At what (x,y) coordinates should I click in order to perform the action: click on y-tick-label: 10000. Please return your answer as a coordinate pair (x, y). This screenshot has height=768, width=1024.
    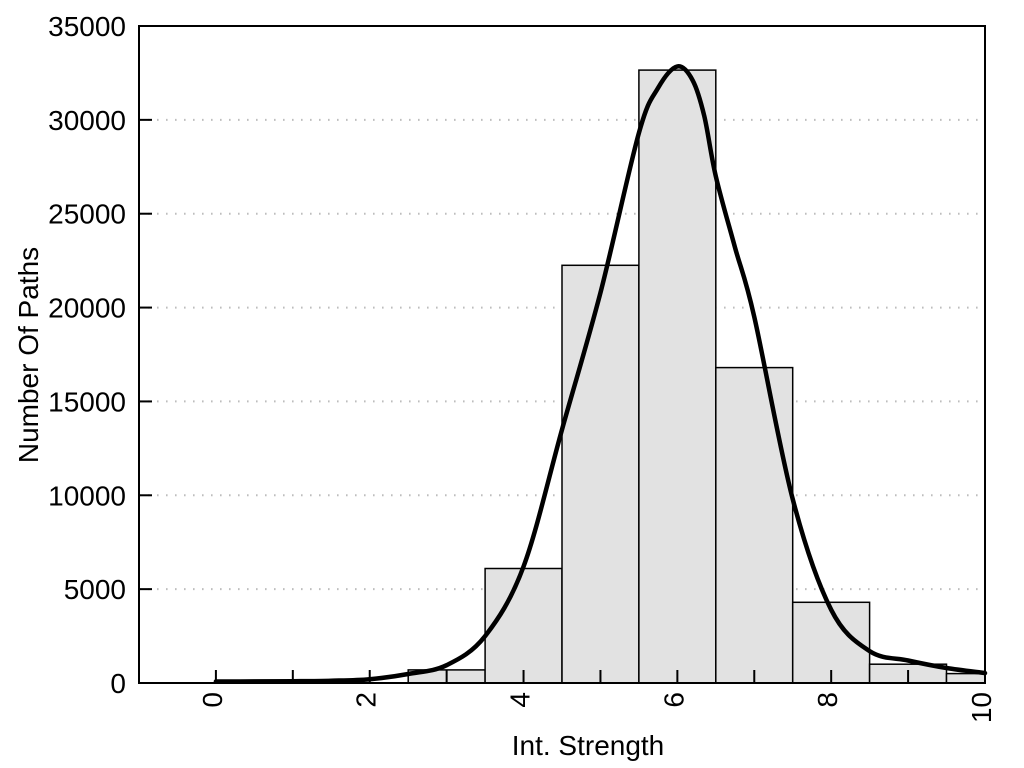
    Looking at the image, I should click on (87, 495).